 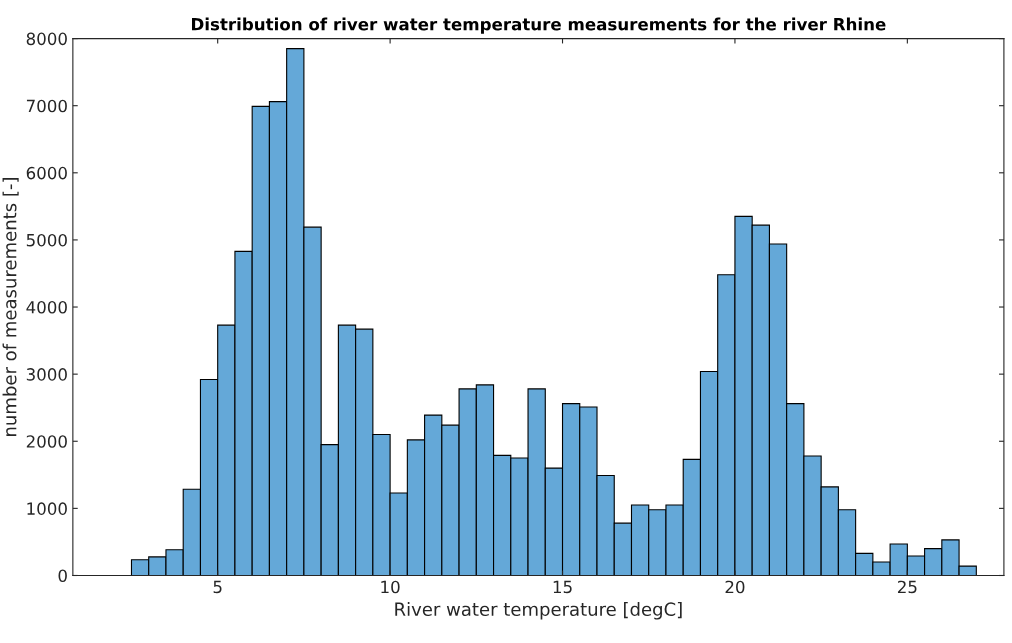 What do you see at coordinates (10, 307) in the screenshot?
I see `y-axis-title: number of measurements [-]` at bounding box center [10, 307].